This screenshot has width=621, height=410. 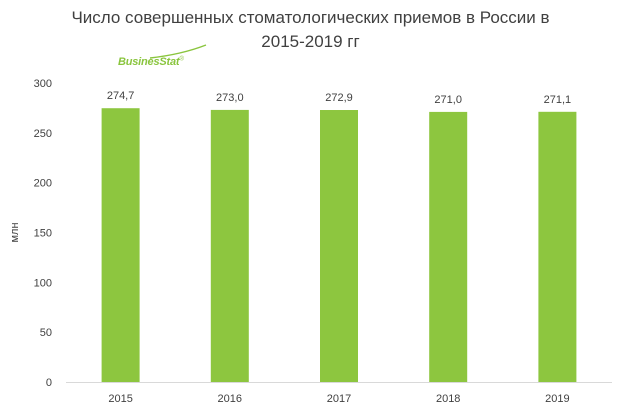 I want to click on bar-2015, so click(x=120, y=245).